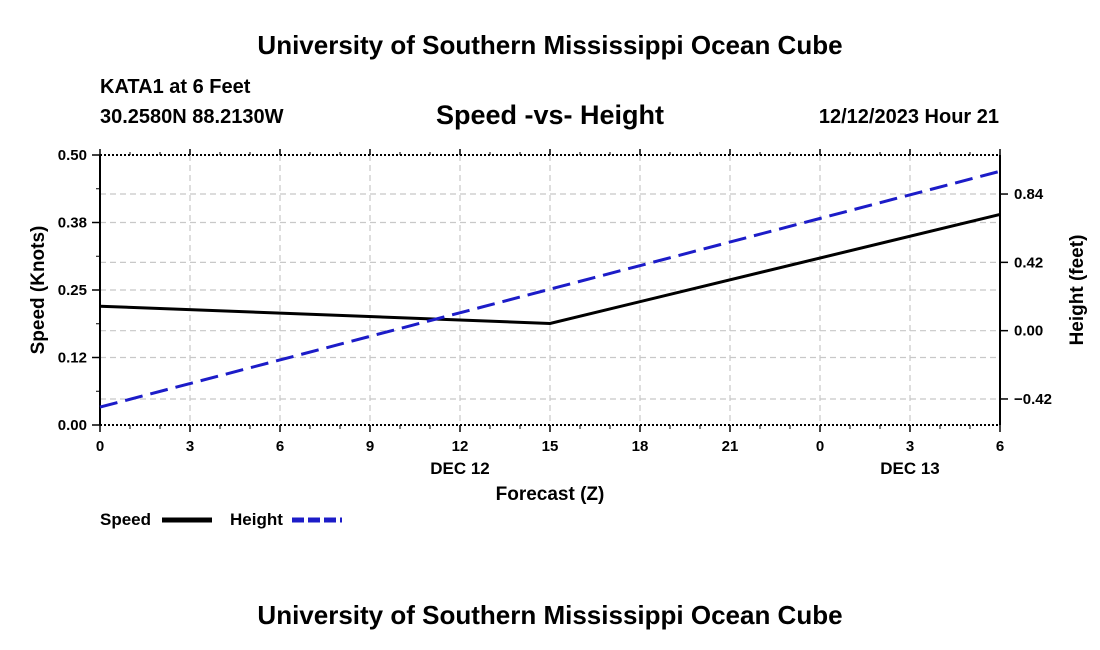 This screenshot has height=650, width=1100. Describe the element at coordinates (125, 519) in the screenshot. I see `legend-label: Speed` at that location.